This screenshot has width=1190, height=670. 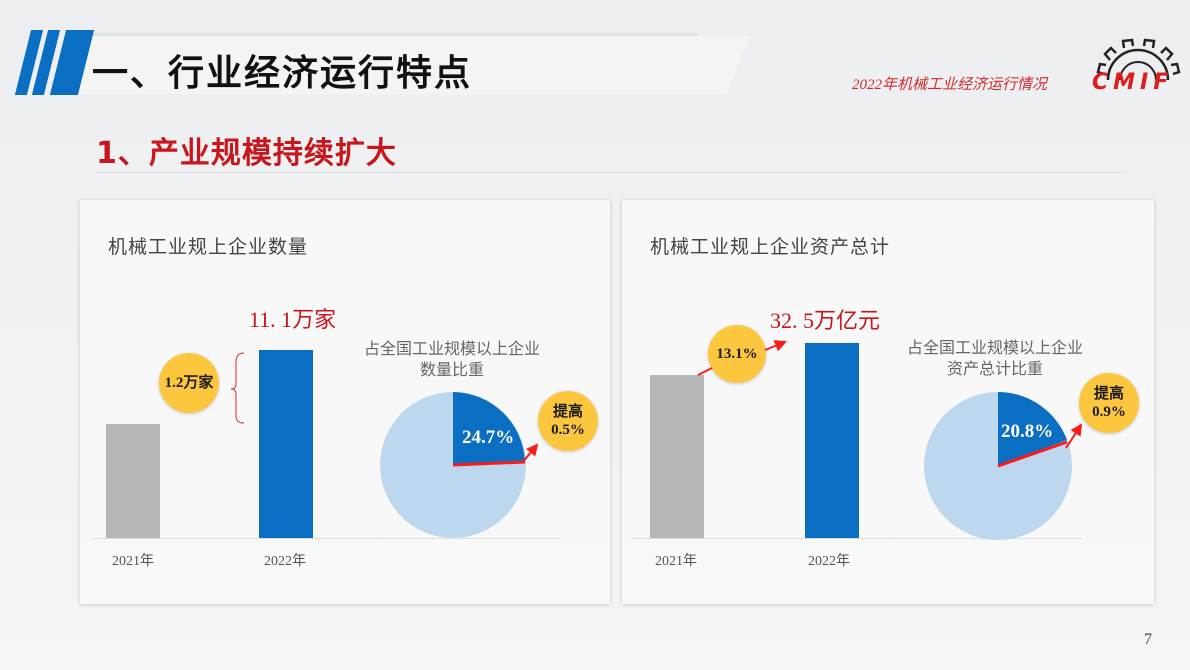 I want to click on report-label: 2022年机械工业经济运行情况, so click(x=950, y=85).